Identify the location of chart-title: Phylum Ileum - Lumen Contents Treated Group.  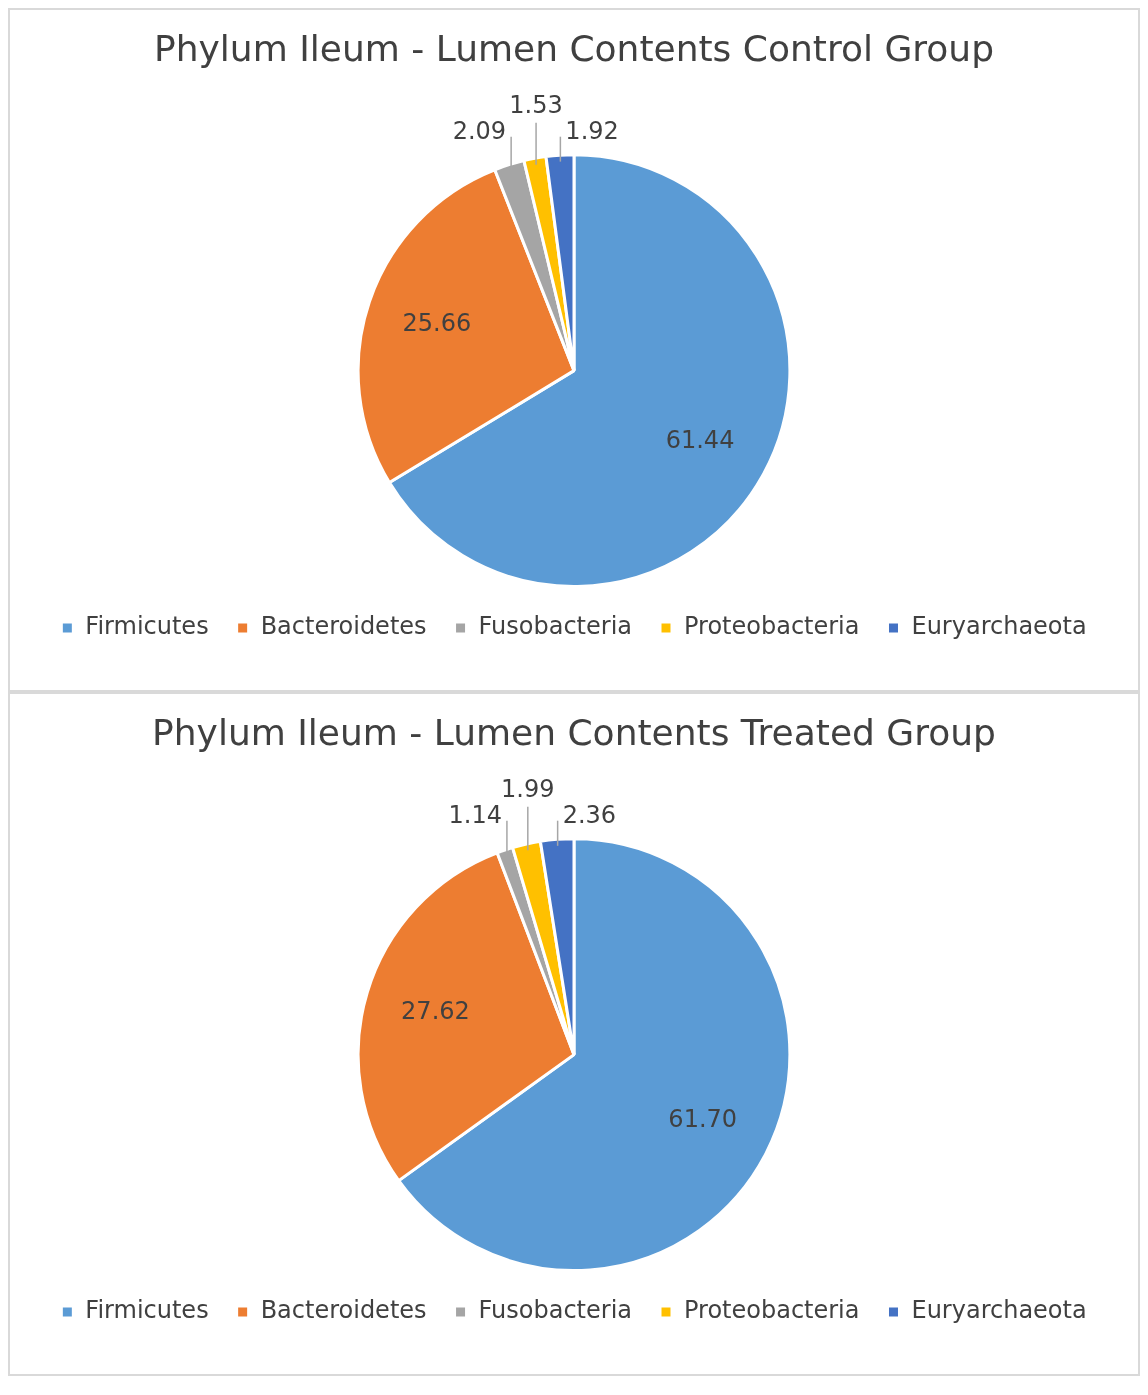
(574, 732).